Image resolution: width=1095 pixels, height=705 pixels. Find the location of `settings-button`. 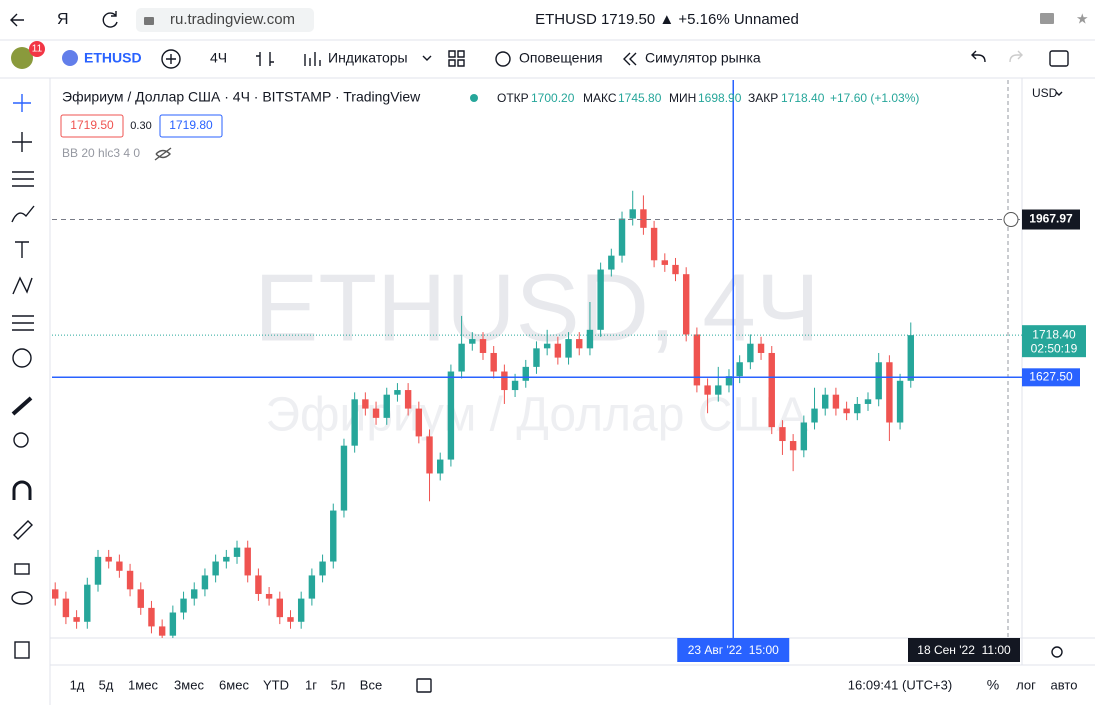

settings-button is located at coordinates (1057, 652).